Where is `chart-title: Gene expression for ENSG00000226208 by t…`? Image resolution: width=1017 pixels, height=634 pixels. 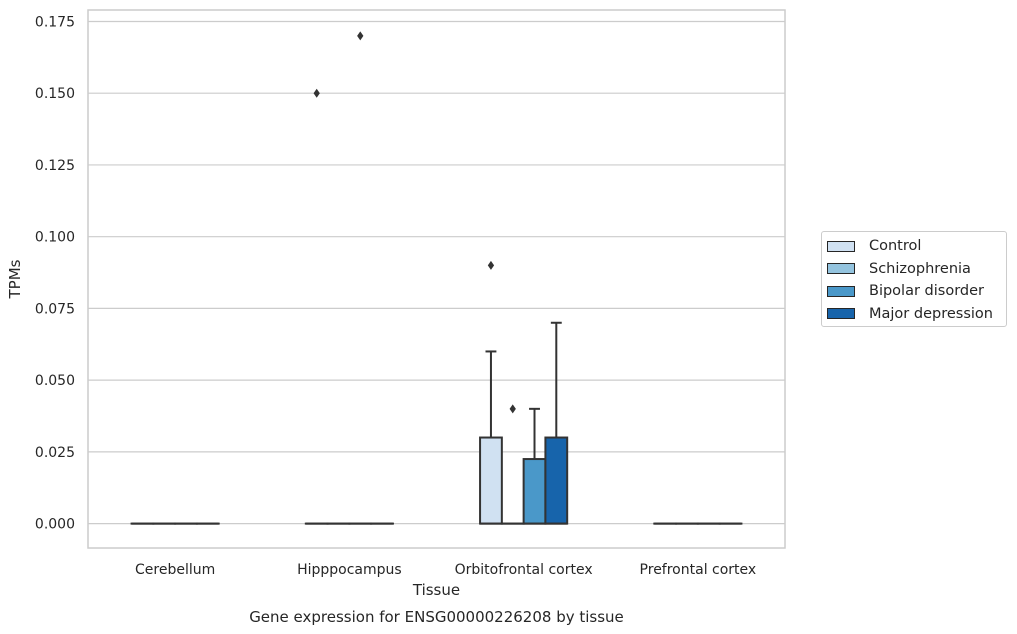
chart-title: Gene expression for ENSG00000226208 by t… is located at coordinates (436, 617).